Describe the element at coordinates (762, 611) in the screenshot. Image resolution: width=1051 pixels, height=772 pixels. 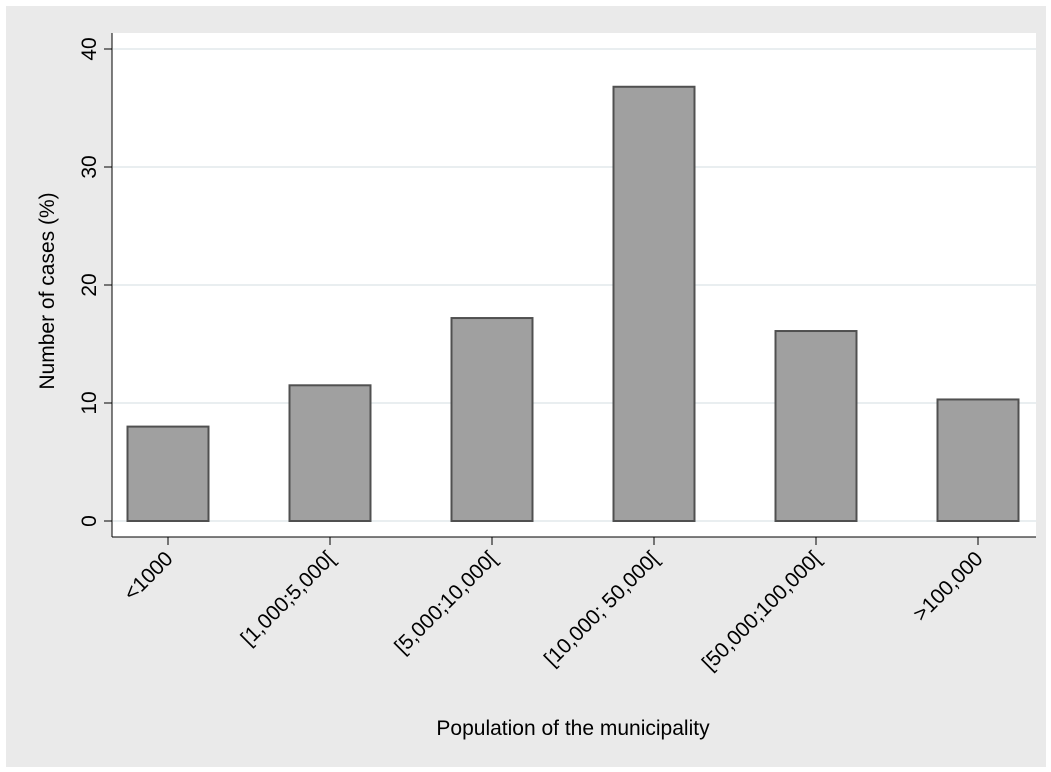
I see `x-tick-label: [50,000;100,000[` at that location.